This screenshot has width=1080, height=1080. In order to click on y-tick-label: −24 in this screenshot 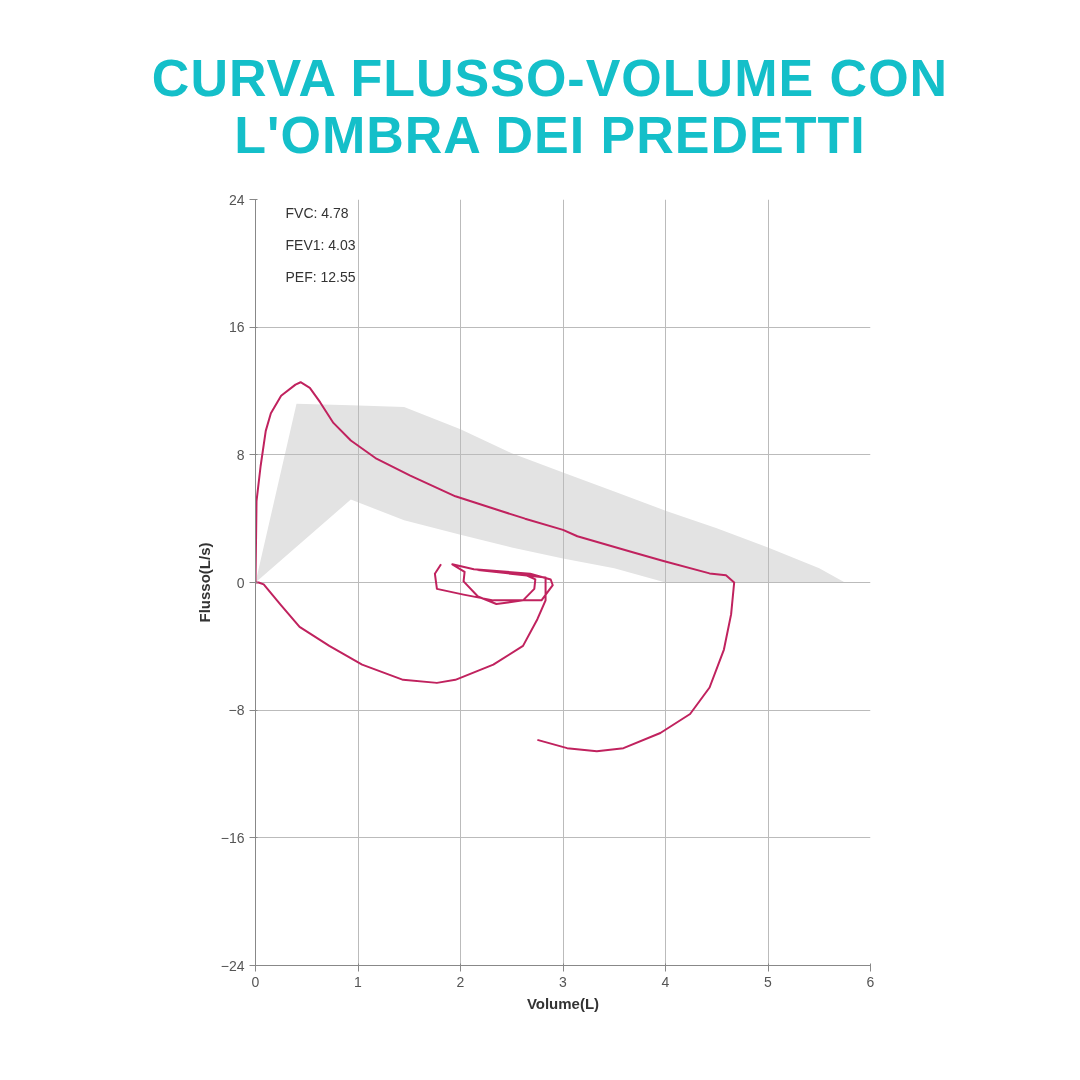, I will do `click(232, 965)`.